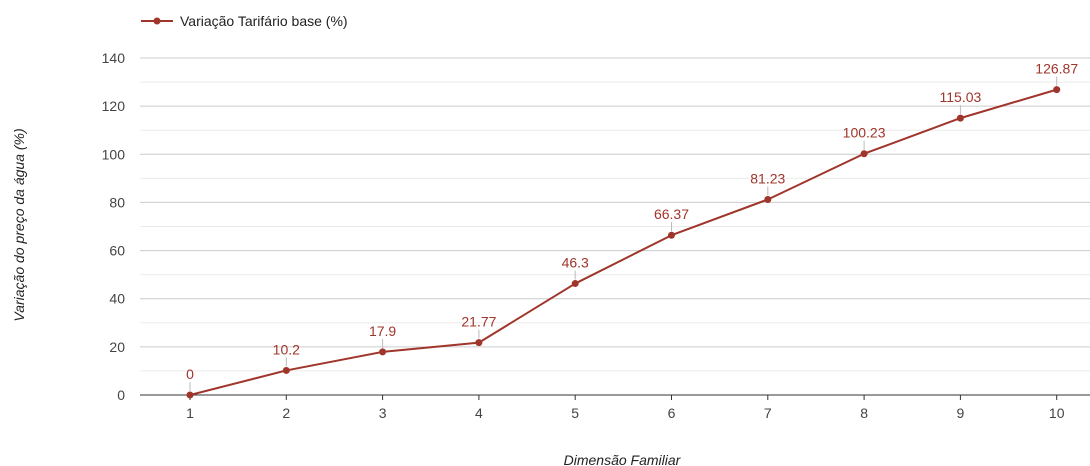  Describe the element at coordinates (114, 106) in the screenshot. I see `y-tick-label: 120` at that location.